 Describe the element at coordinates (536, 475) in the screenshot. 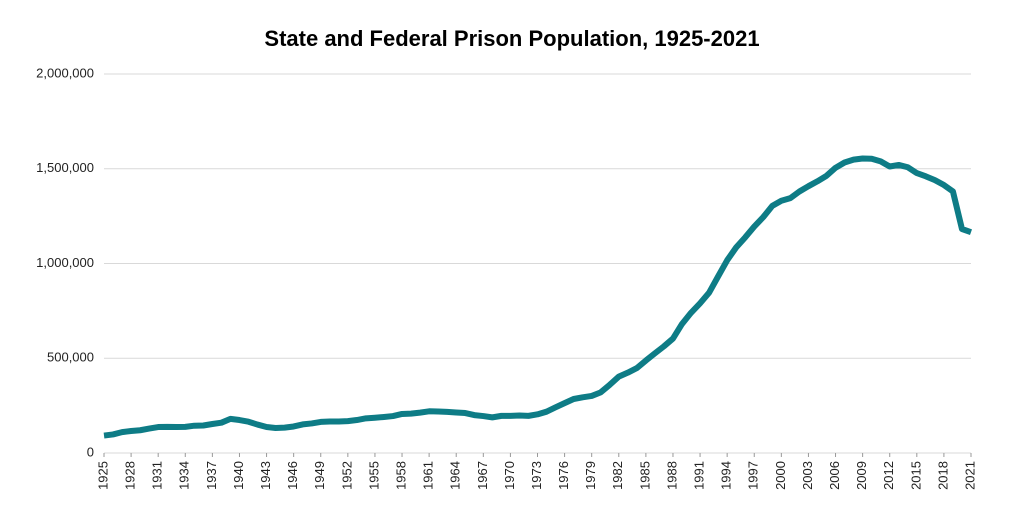

I see `x-tick-label: 1973` at that location.